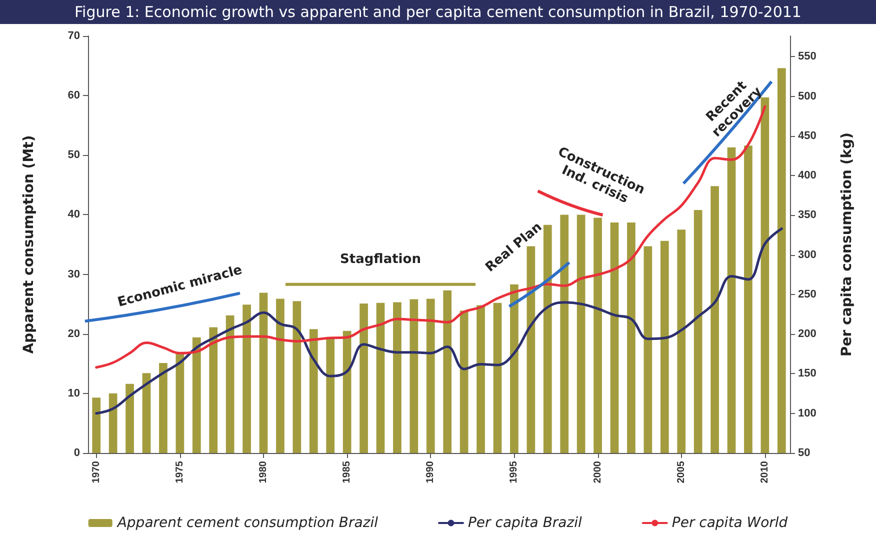 The image size is (876, 549). Describe the element at coordinates (180, 472) in the screenshot. I see `x-tick-label: 1975` at that location.